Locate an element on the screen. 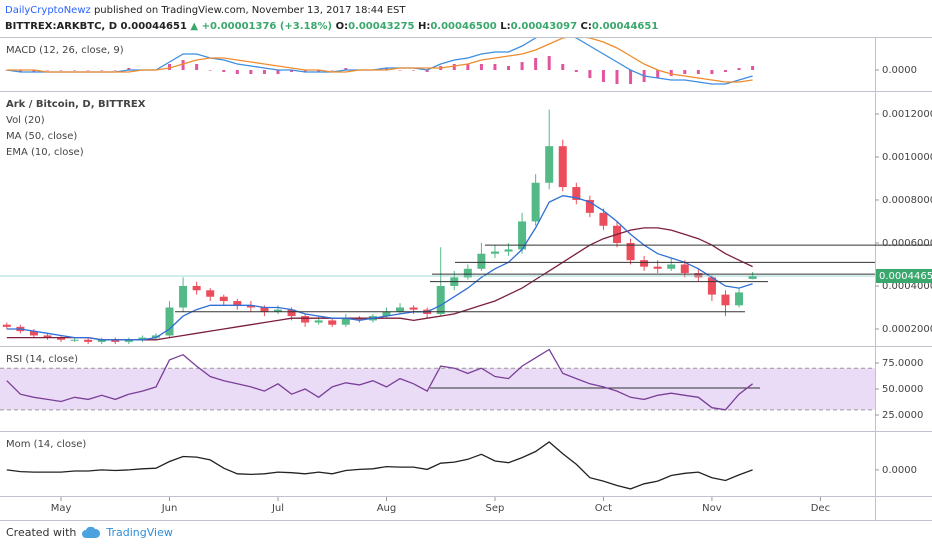 This screenshot has height=550, width=932. y-tick-label: 25.0000 is located at coordinates (902, 415).